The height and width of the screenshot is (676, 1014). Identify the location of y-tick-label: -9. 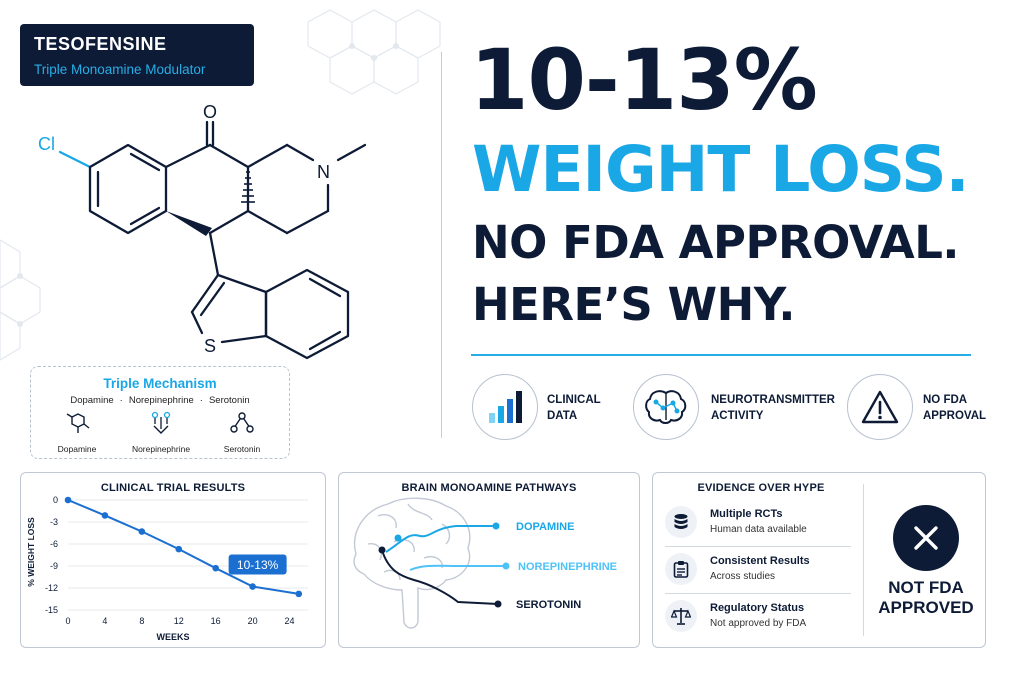
(54, 566).